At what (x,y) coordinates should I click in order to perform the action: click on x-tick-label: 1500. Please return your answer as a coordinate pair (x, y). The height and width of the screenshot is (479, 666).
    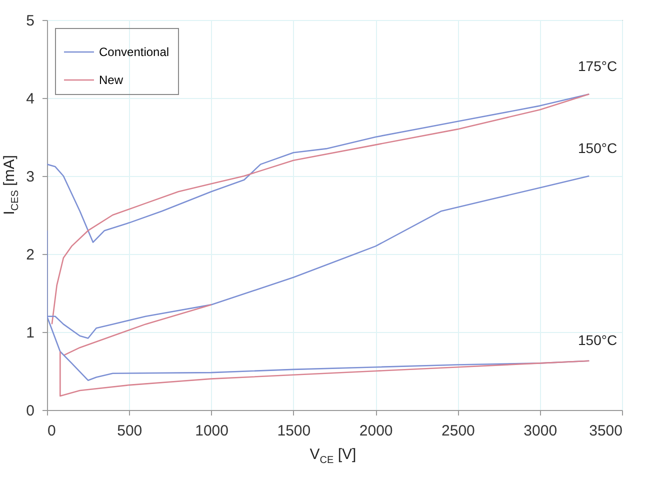
    Looking at the image, I should click on (294, 431).